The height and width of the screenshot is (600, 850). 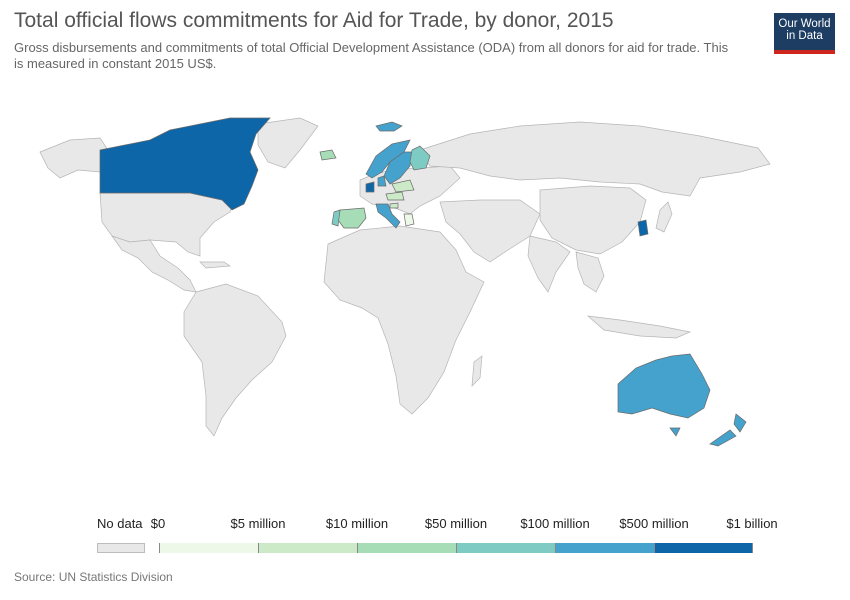 What do you see at coordinates (549, 264) in the screenshot?
I see `country-india` at bounding box center [549, 264].